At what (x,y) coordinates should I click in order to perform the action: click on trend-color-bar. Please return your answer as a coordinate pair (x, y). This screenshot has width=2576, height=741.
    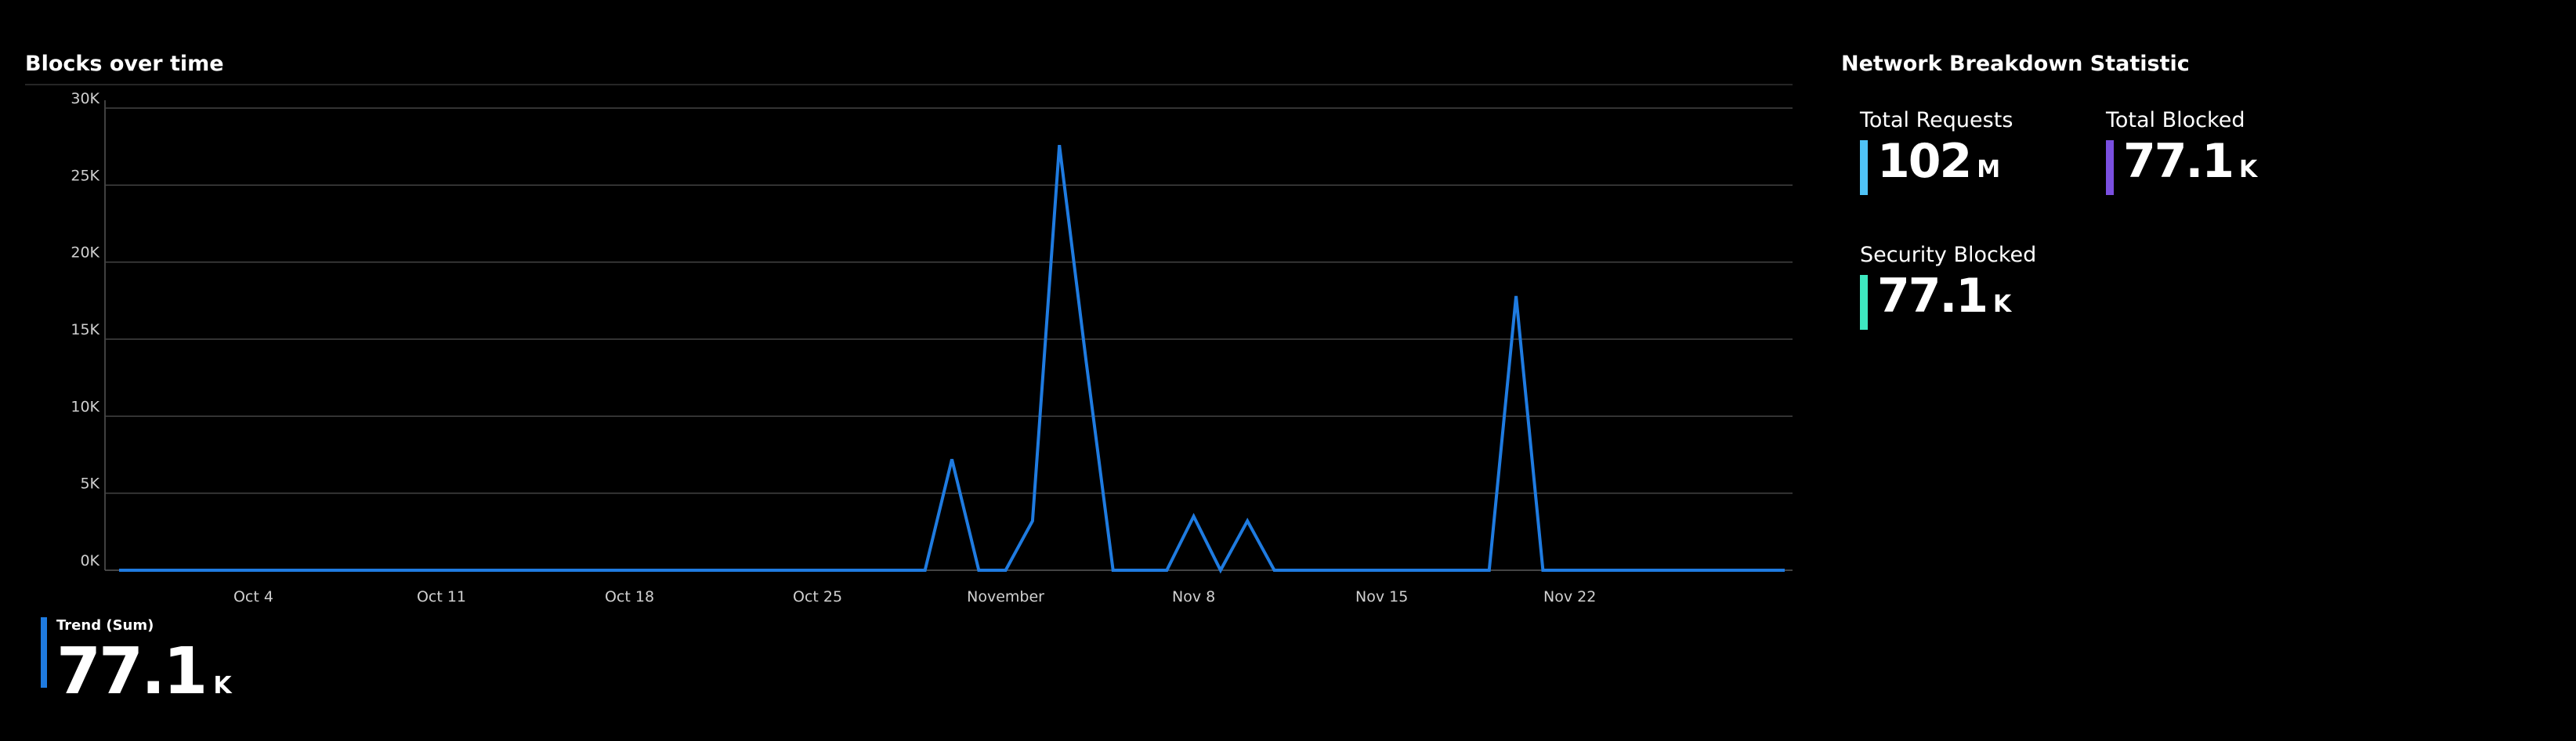
    Looking at the image, I should click on (44, 652).